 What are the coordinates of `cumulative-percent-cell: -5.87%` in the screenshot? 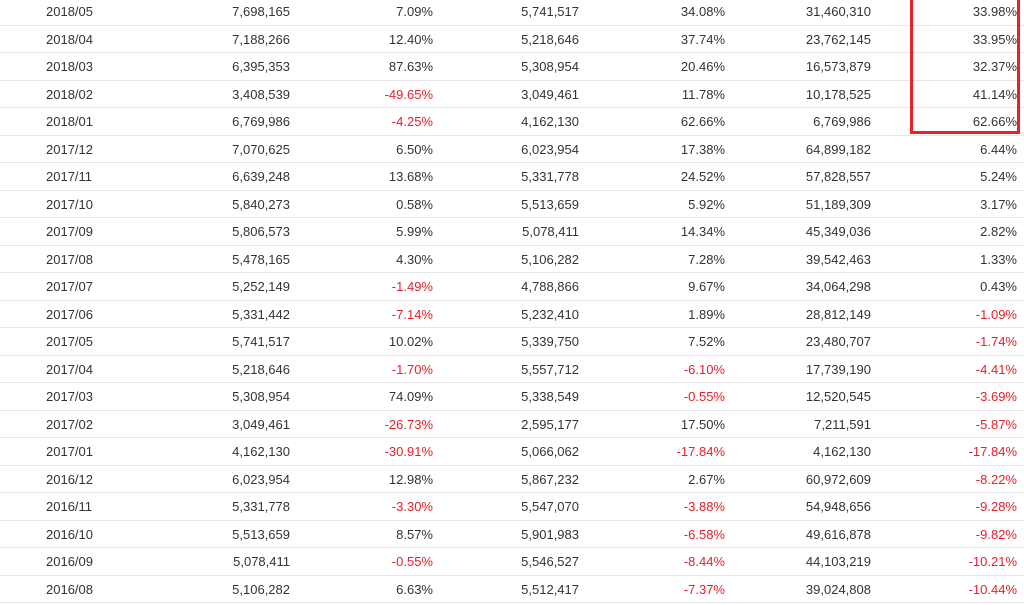 It's located at (996, 424).